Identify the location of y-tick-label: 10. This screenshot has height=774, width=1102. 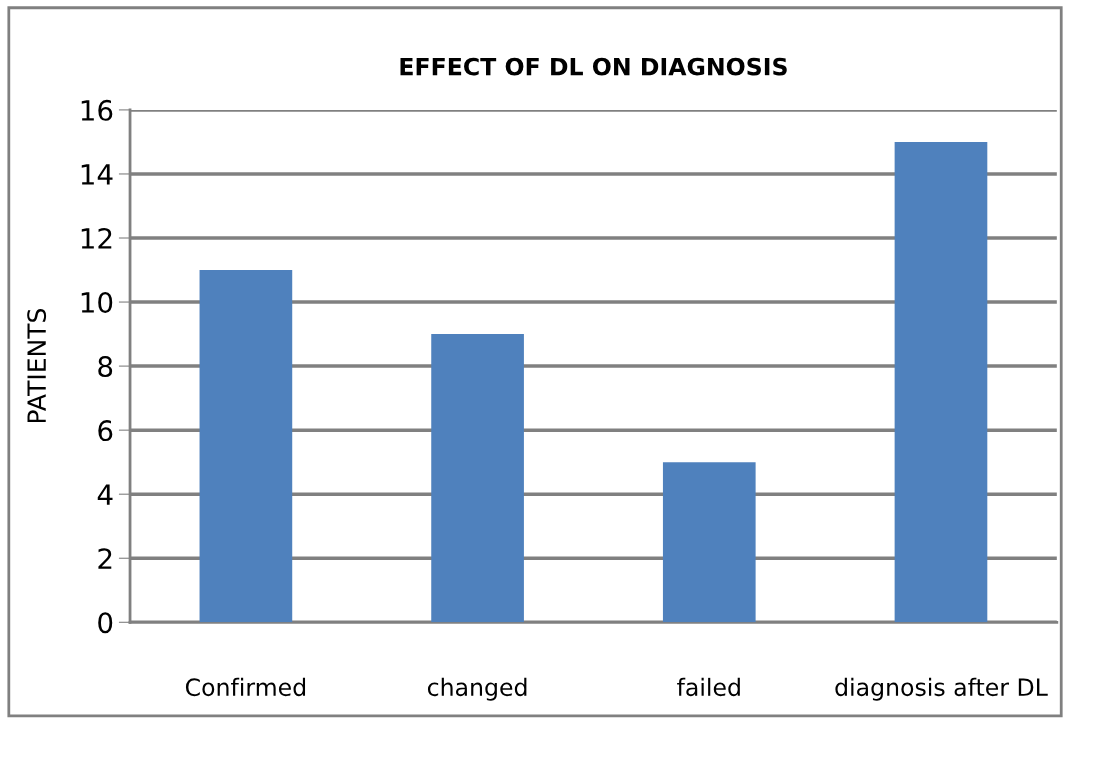
(97, 302).